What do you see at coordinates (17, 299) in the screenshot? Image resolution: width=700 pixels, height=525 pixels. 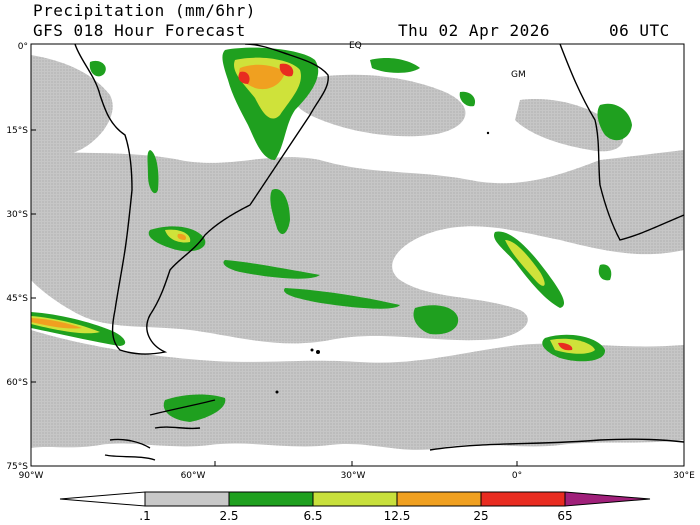 I see `lat-label-45s: 45°S` at bounding box center [17, 299].